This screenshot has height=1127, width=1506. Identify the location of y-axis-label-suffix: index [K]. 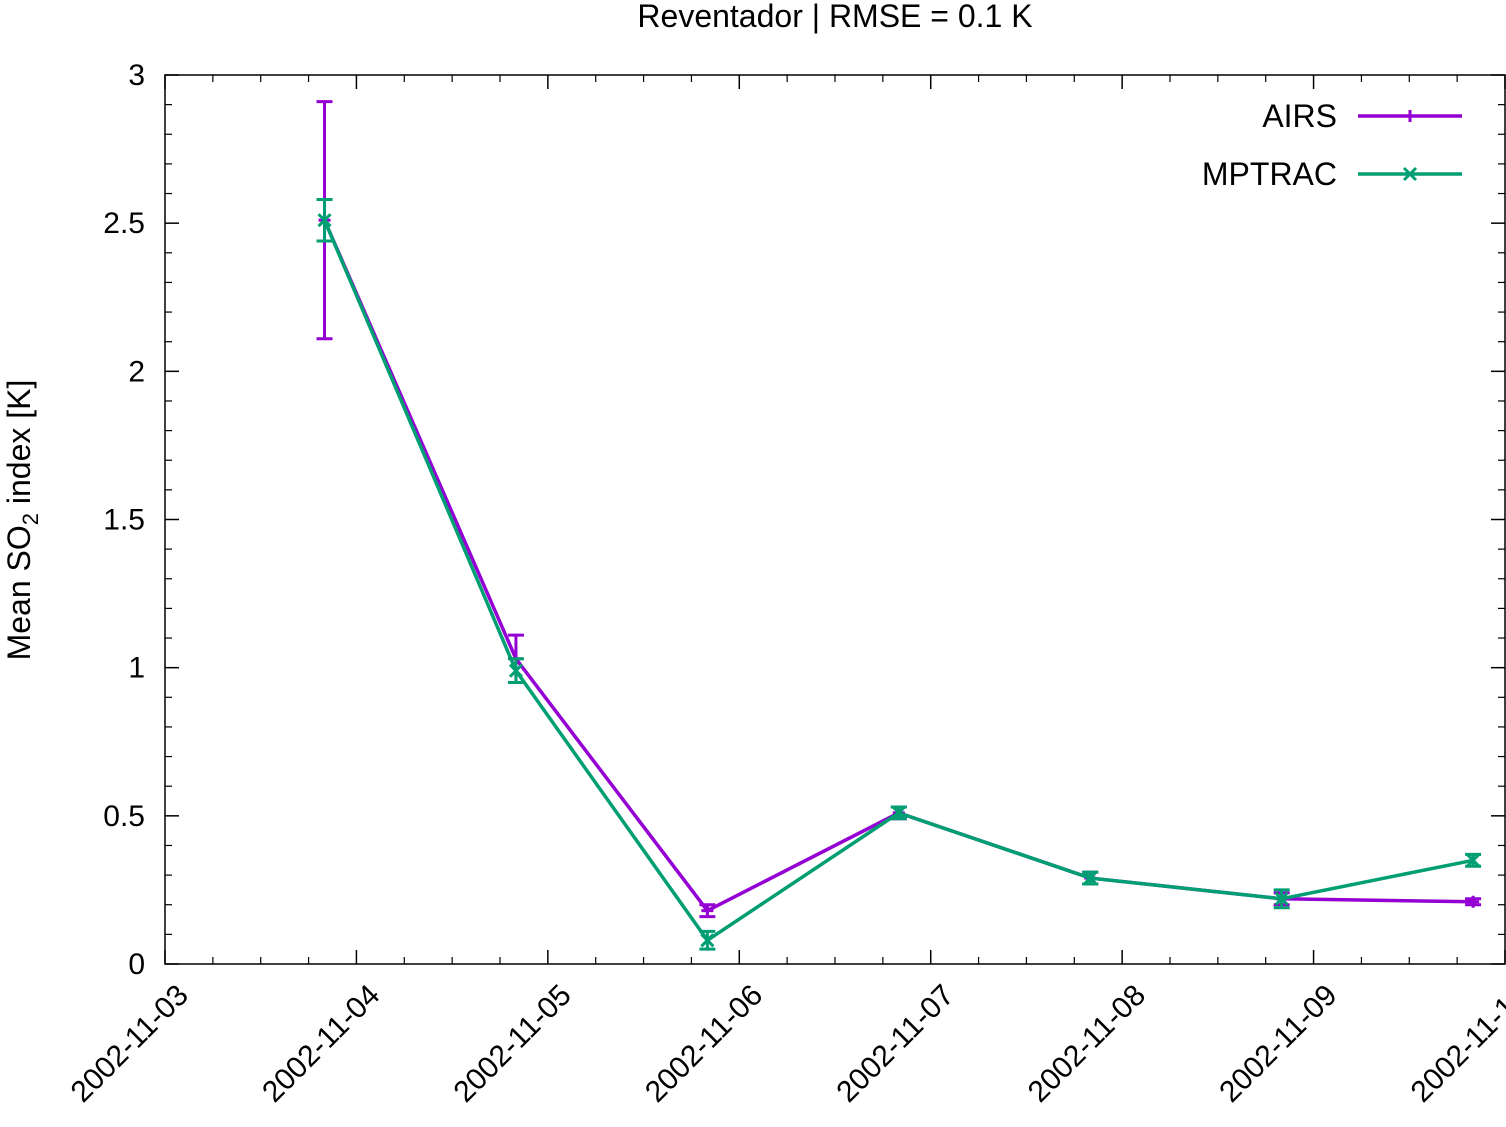
(19, 446).